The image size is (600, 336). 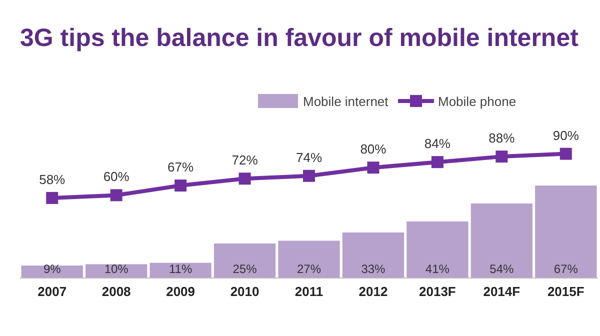 I want to click on data-label: 41%, so click(x=437, y=269).